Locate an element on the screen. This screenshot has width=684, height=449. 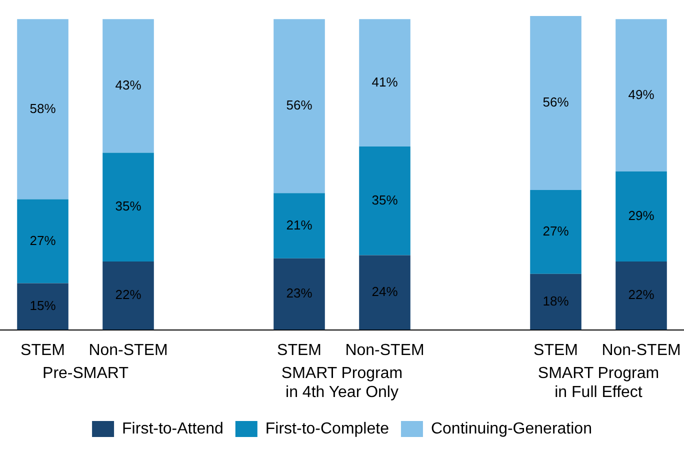
data-label: 49% is located at coordinates (641, 94).